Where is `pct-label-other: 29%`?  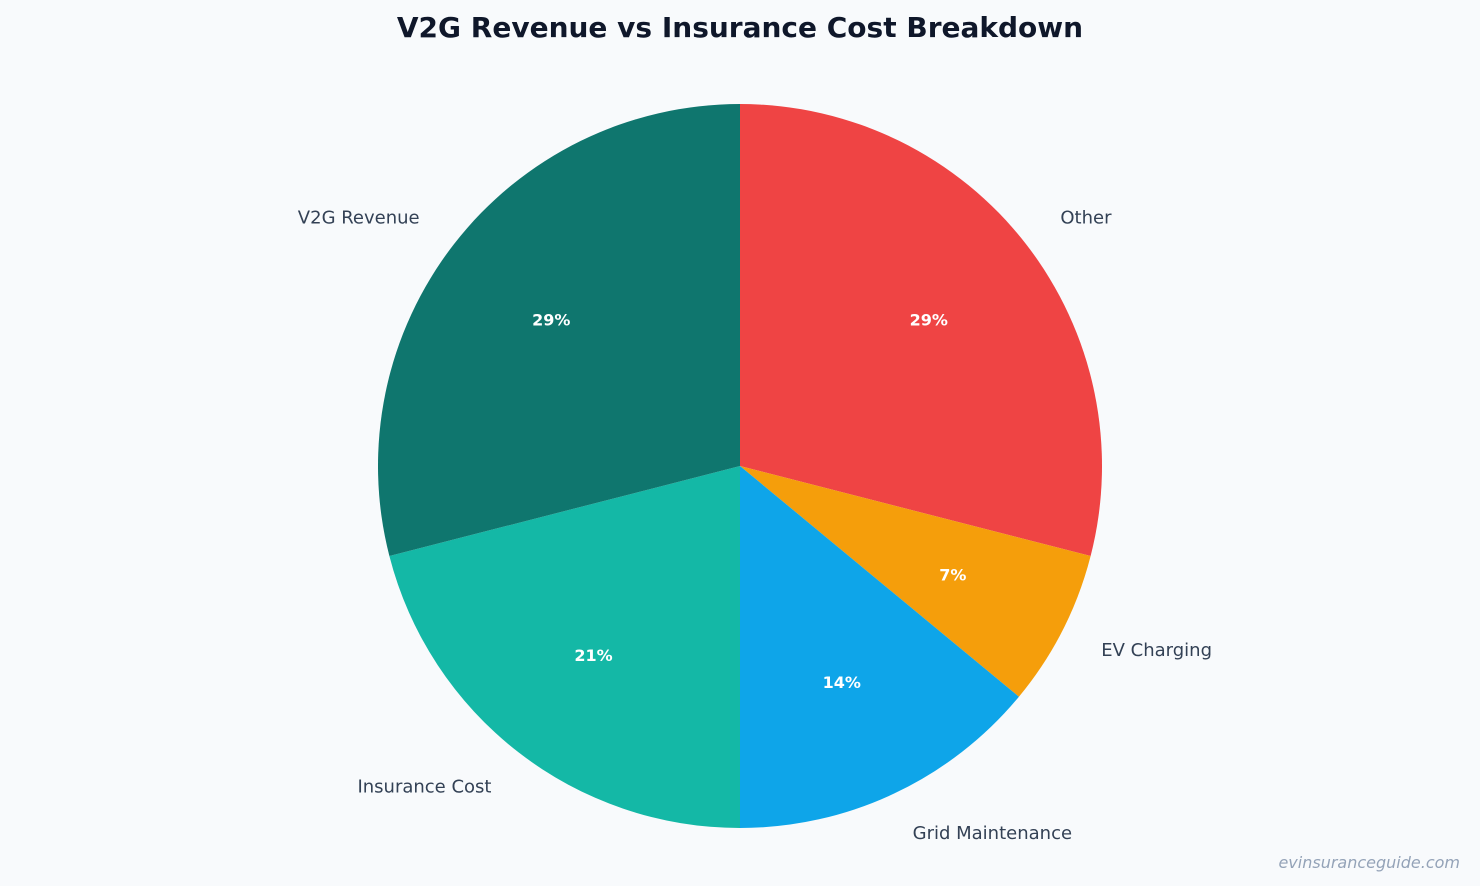 pct-label-other: 29% is located at coordinates (929, 320).